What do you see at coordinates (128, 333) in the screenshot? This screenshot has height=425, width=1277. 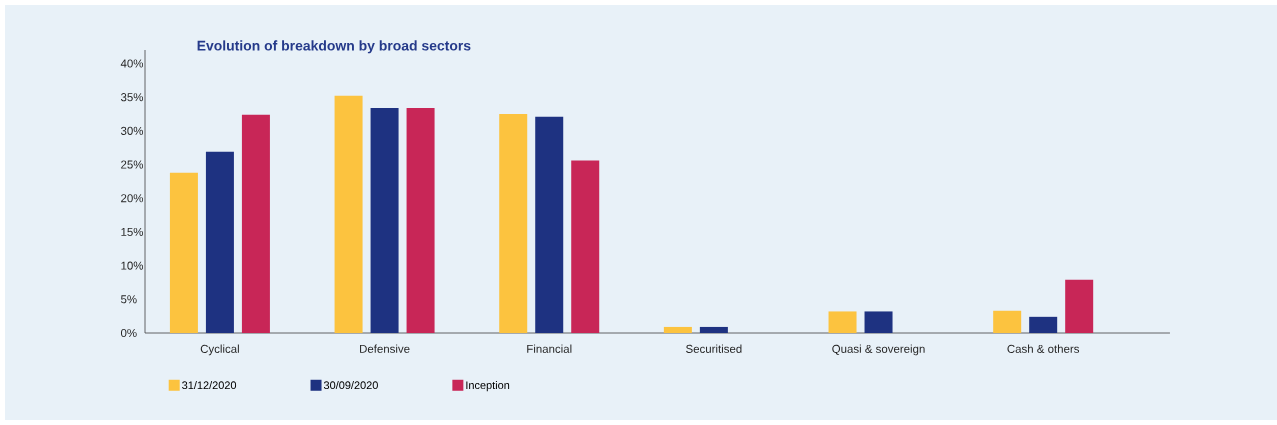 I see `y-tick-label: 0%` at bounding box center [128, 333].